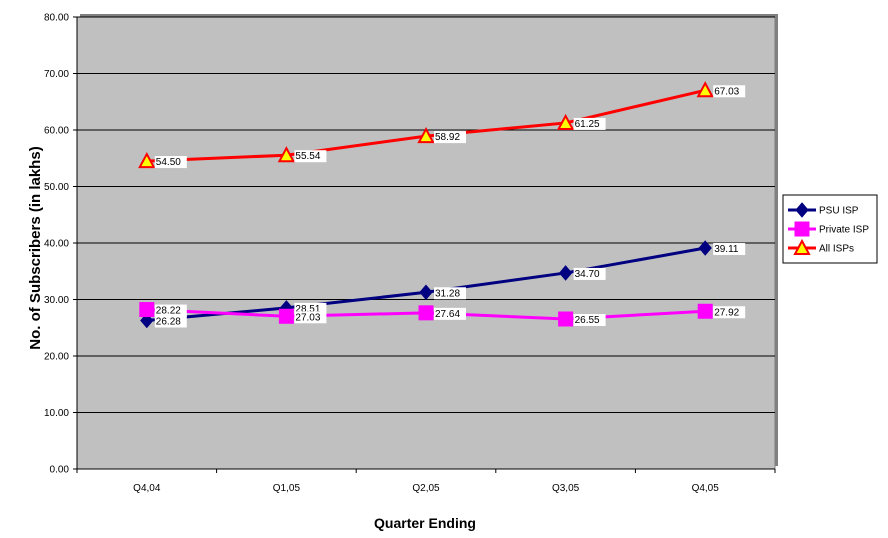 Image resolution: width=888 pixels, height=538 pixels. I want to click on data-label: 28.51, so click(307, 309).